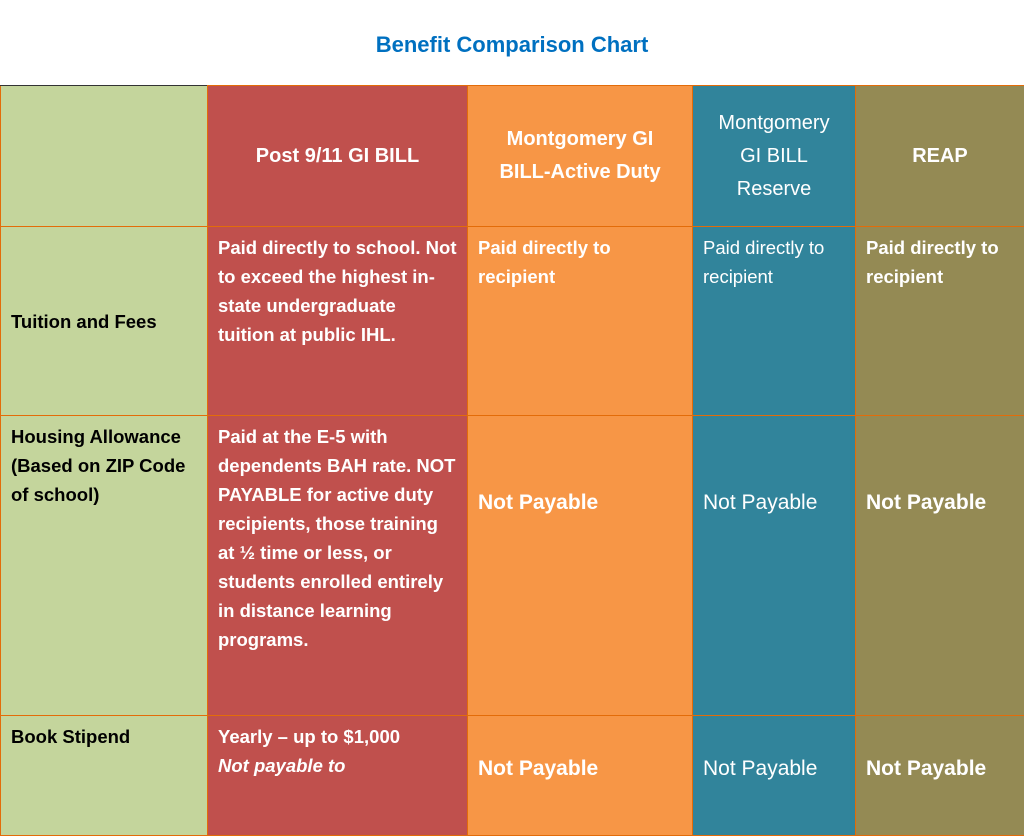 This screenshot has height=836, width=1024. Describe the element at coordinates (338, 156) in the screenshot. I see `header-cell: Post 9/11 GI BILL` at that location.